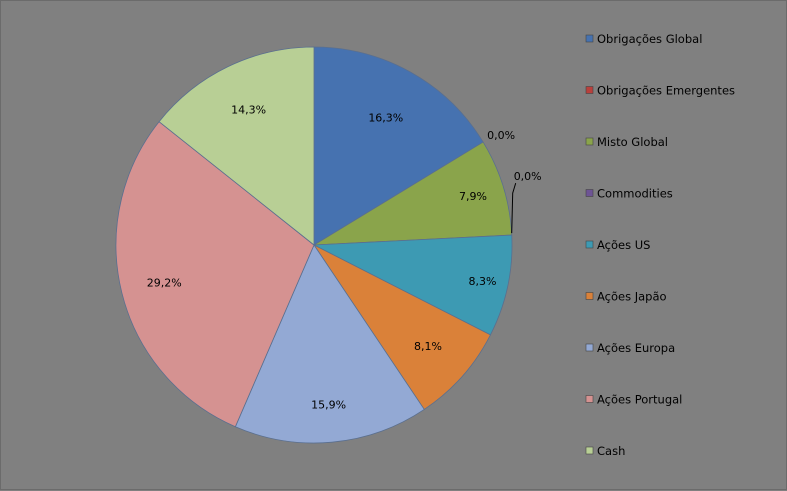 This screenshot has width=787, height=491. Describe the element at coordinates (514, 208) in the screenshot. I see `leader-line-commodities` at that location.